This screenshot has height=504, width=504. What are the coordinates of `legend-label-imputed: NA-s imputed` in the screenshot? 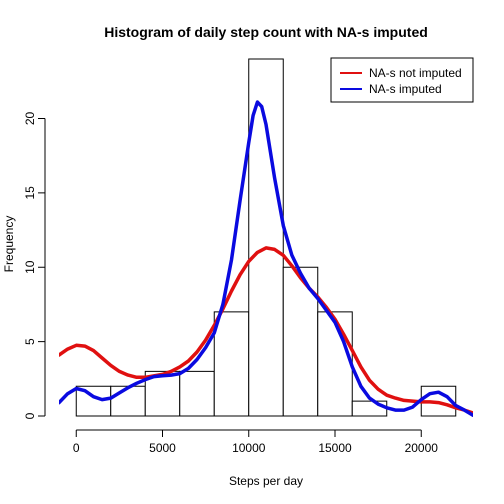 It's located at (405, 89).